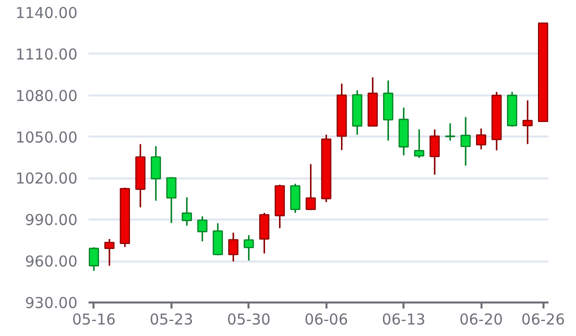  Describe the element at coordinates (46, 54) in the screenshot. I see `y-tick-label: 1110.00` at that location.